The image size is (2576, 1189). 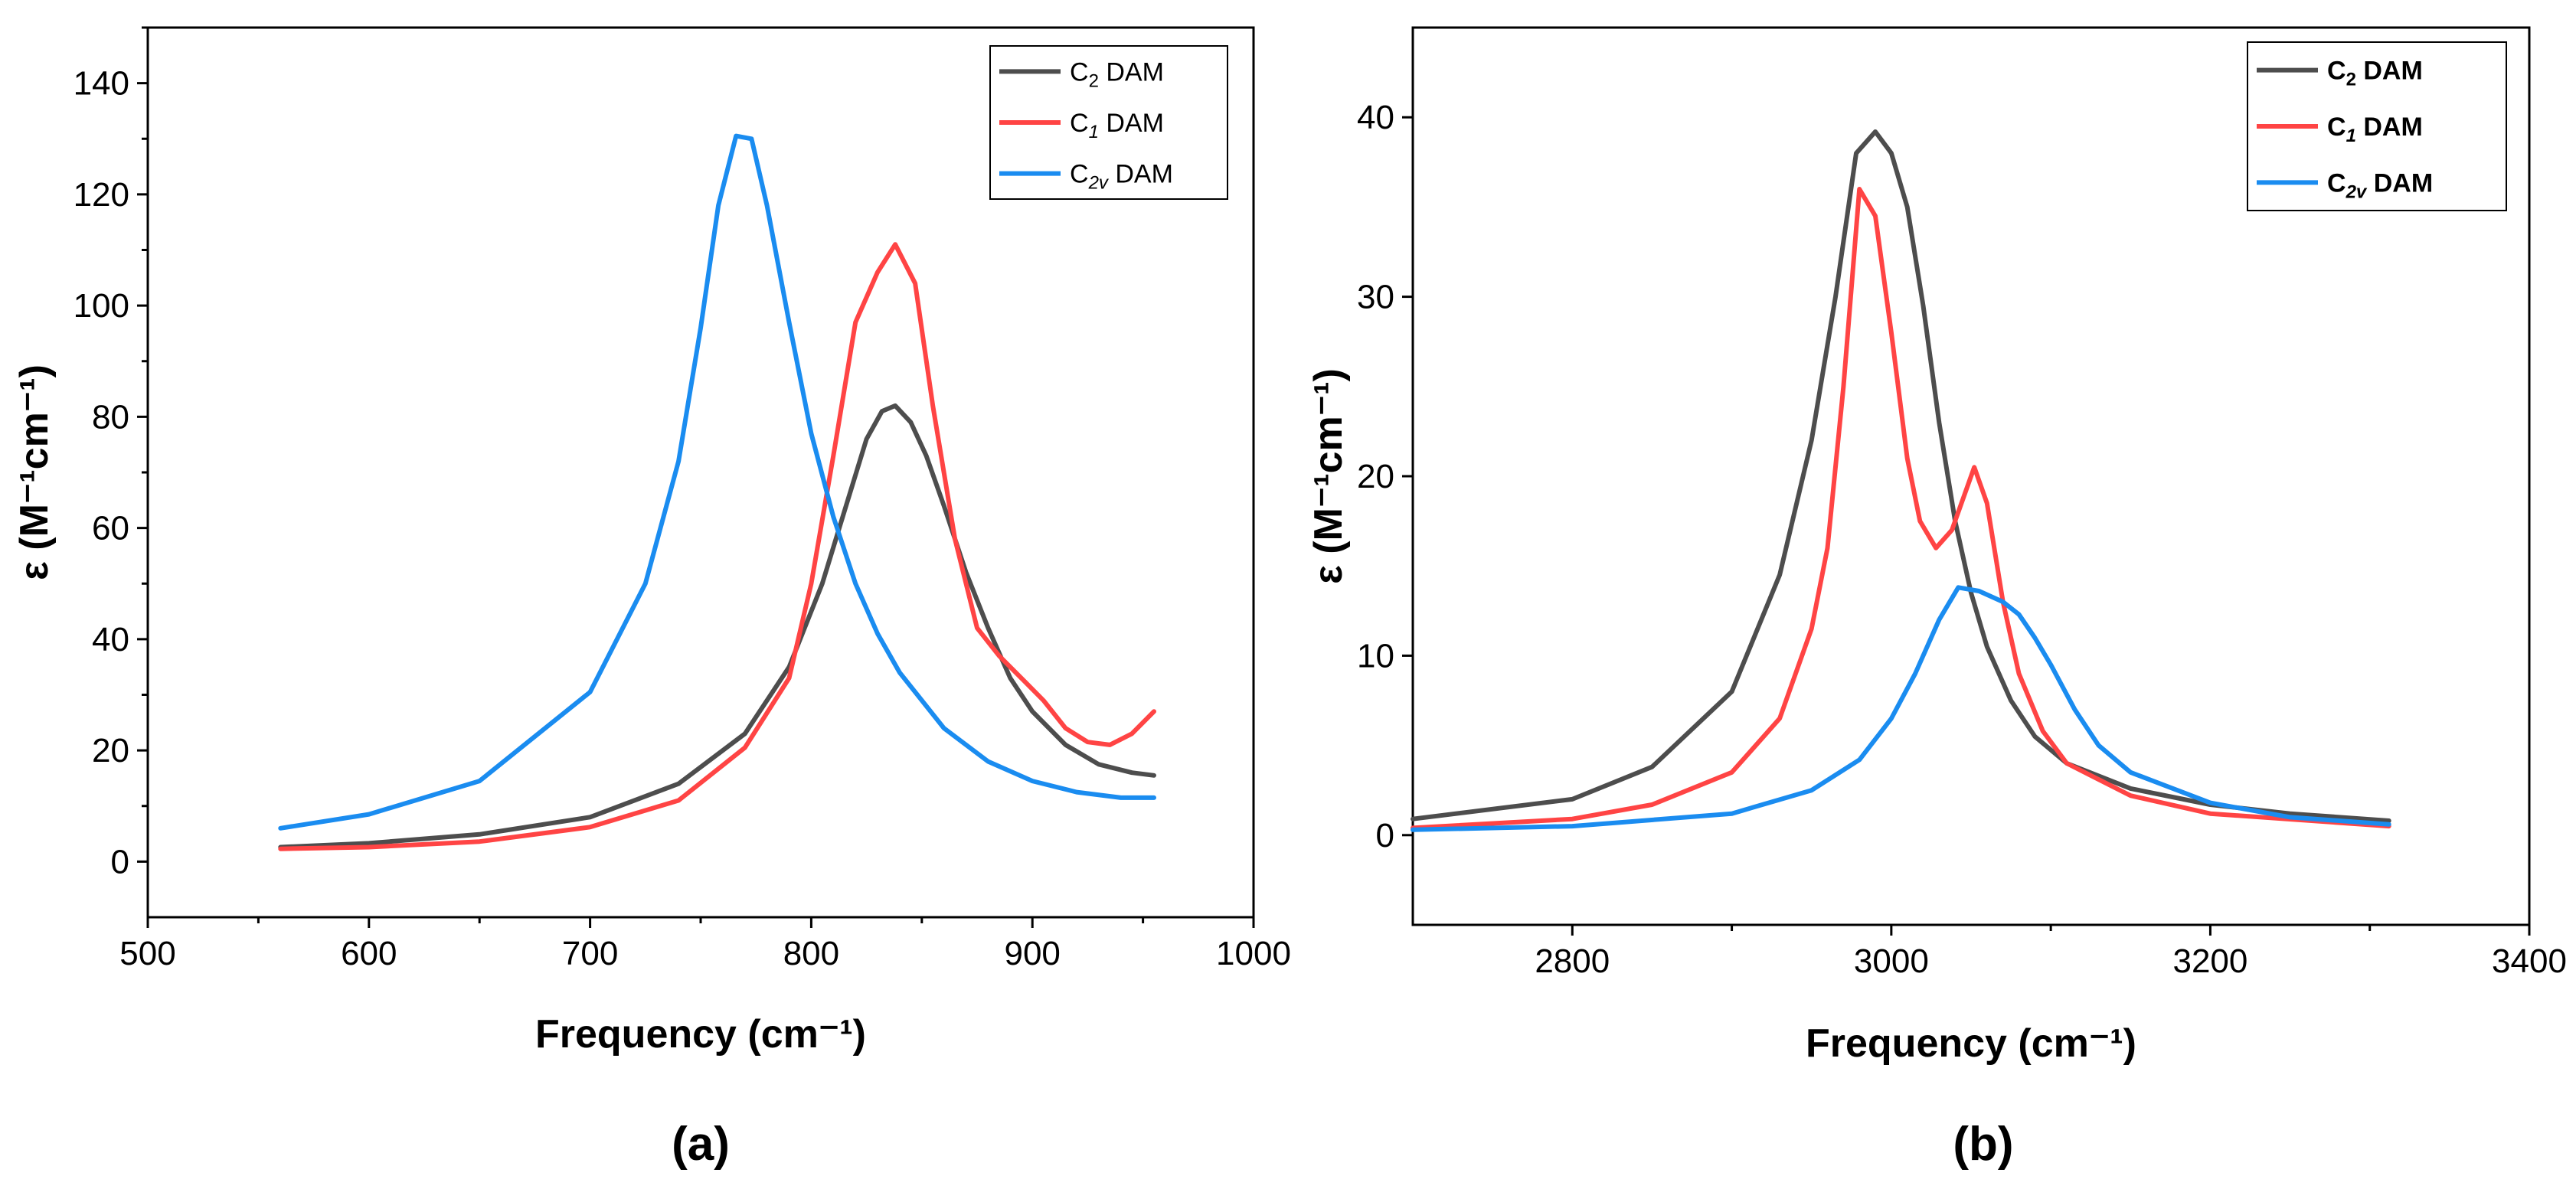 What do you see at coordinates (2529, 961) in the screenshot?
I see `x-tick-label: 3400` at bounding box center [2529, 961].